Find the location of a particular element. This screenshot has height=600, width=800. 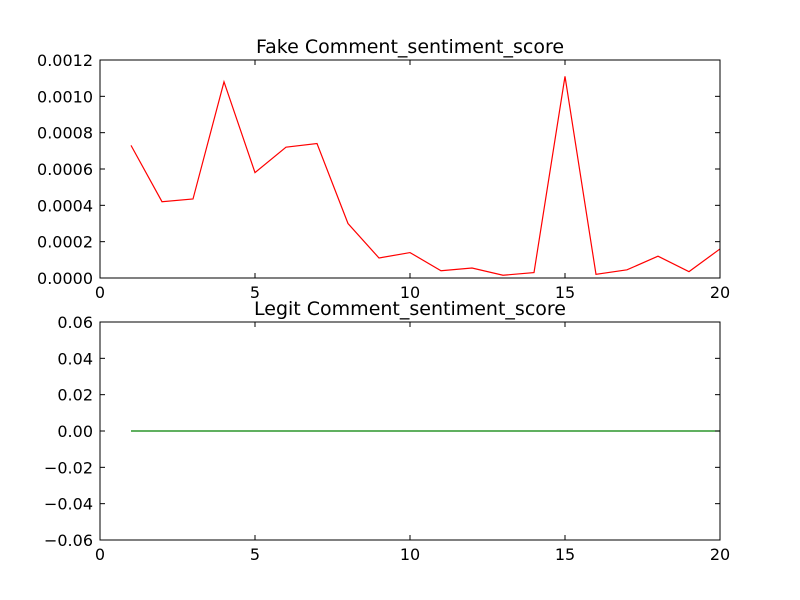

legit-y-tick-label: 0.04 is located at coordinates (75, 358).